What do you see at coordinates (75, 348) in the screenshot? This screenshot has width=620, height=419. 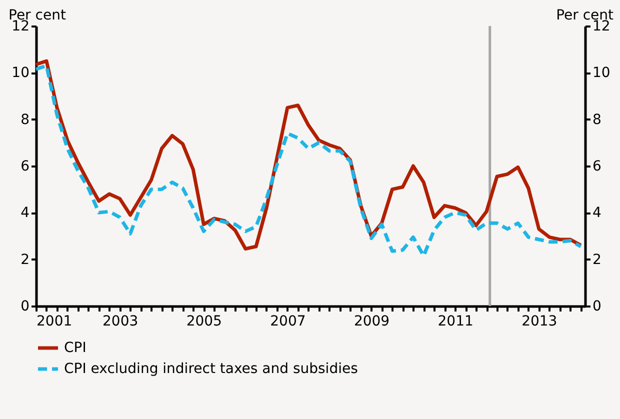 I see `legend-label: CPI` at bounding box center [75, 348].